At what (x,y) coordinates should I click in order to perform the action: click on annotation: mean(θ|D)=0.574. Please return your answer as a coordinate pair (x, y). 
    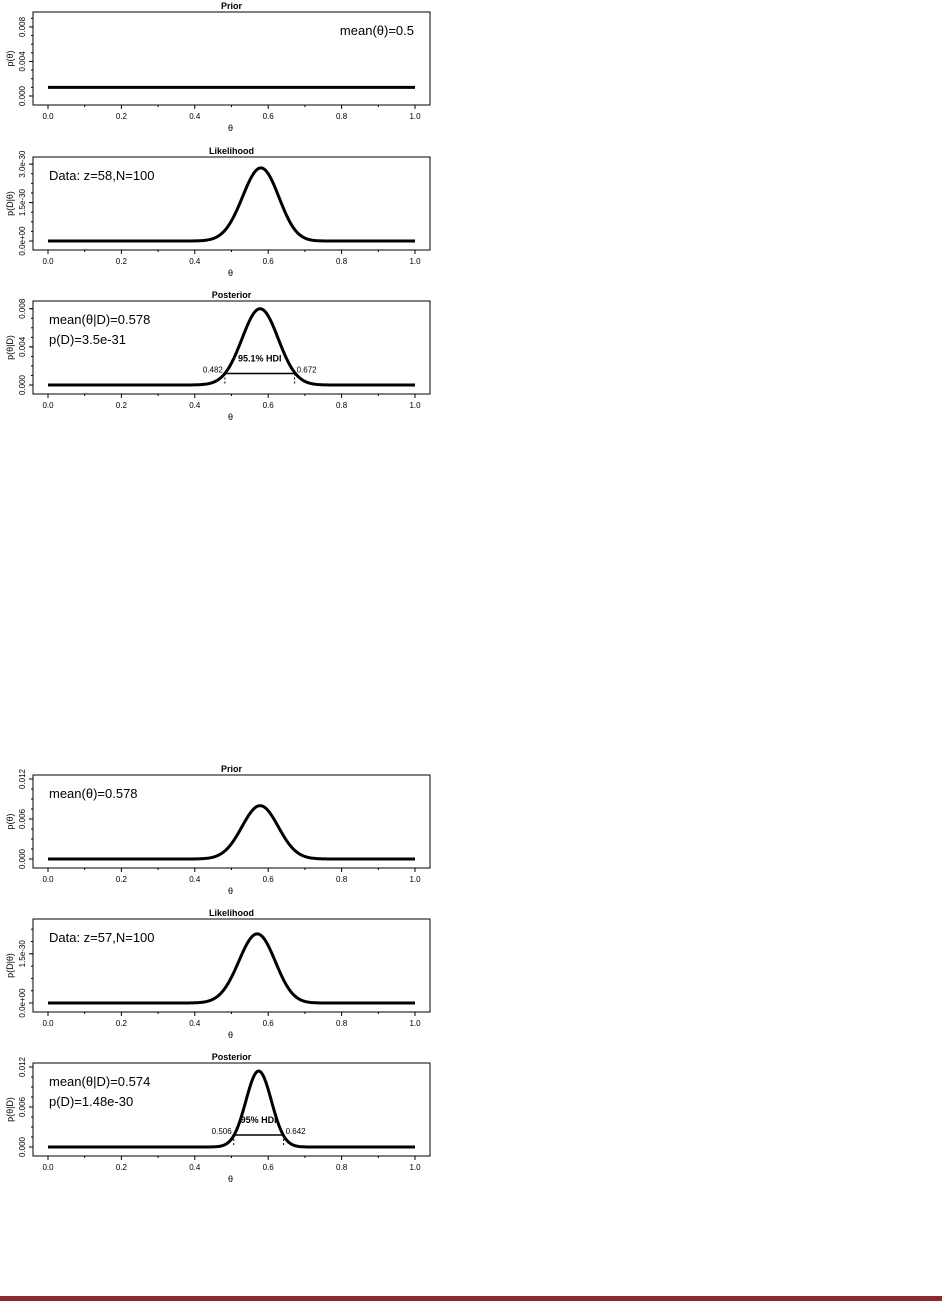
    Looking at the image, I should click on (99, 1081).